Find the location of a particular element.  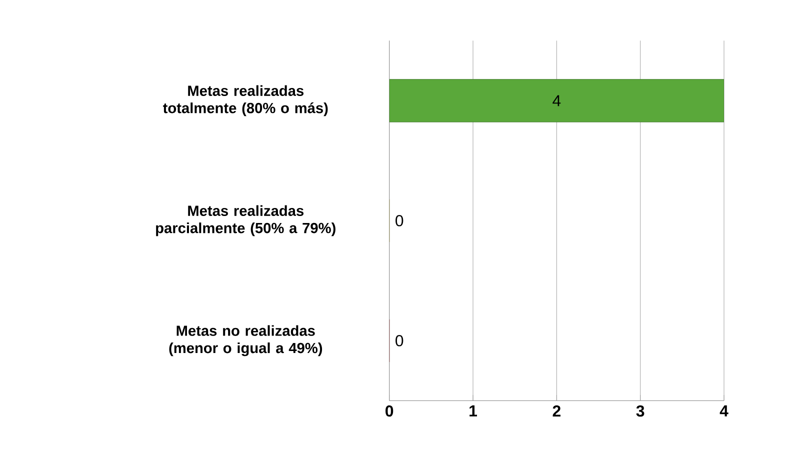

x-tick-label: 3 is located at coordinates (640, 411).